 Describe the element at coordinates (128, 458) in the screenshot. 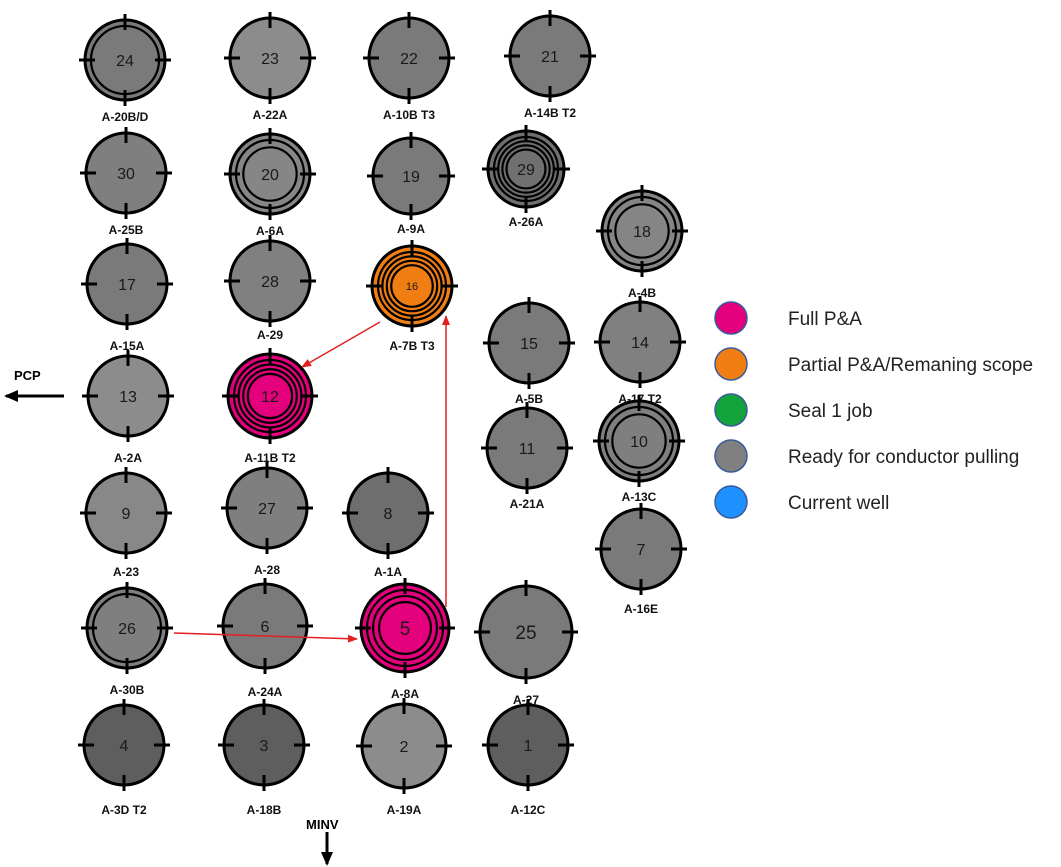

I see `well-label: A-2A` at that location.